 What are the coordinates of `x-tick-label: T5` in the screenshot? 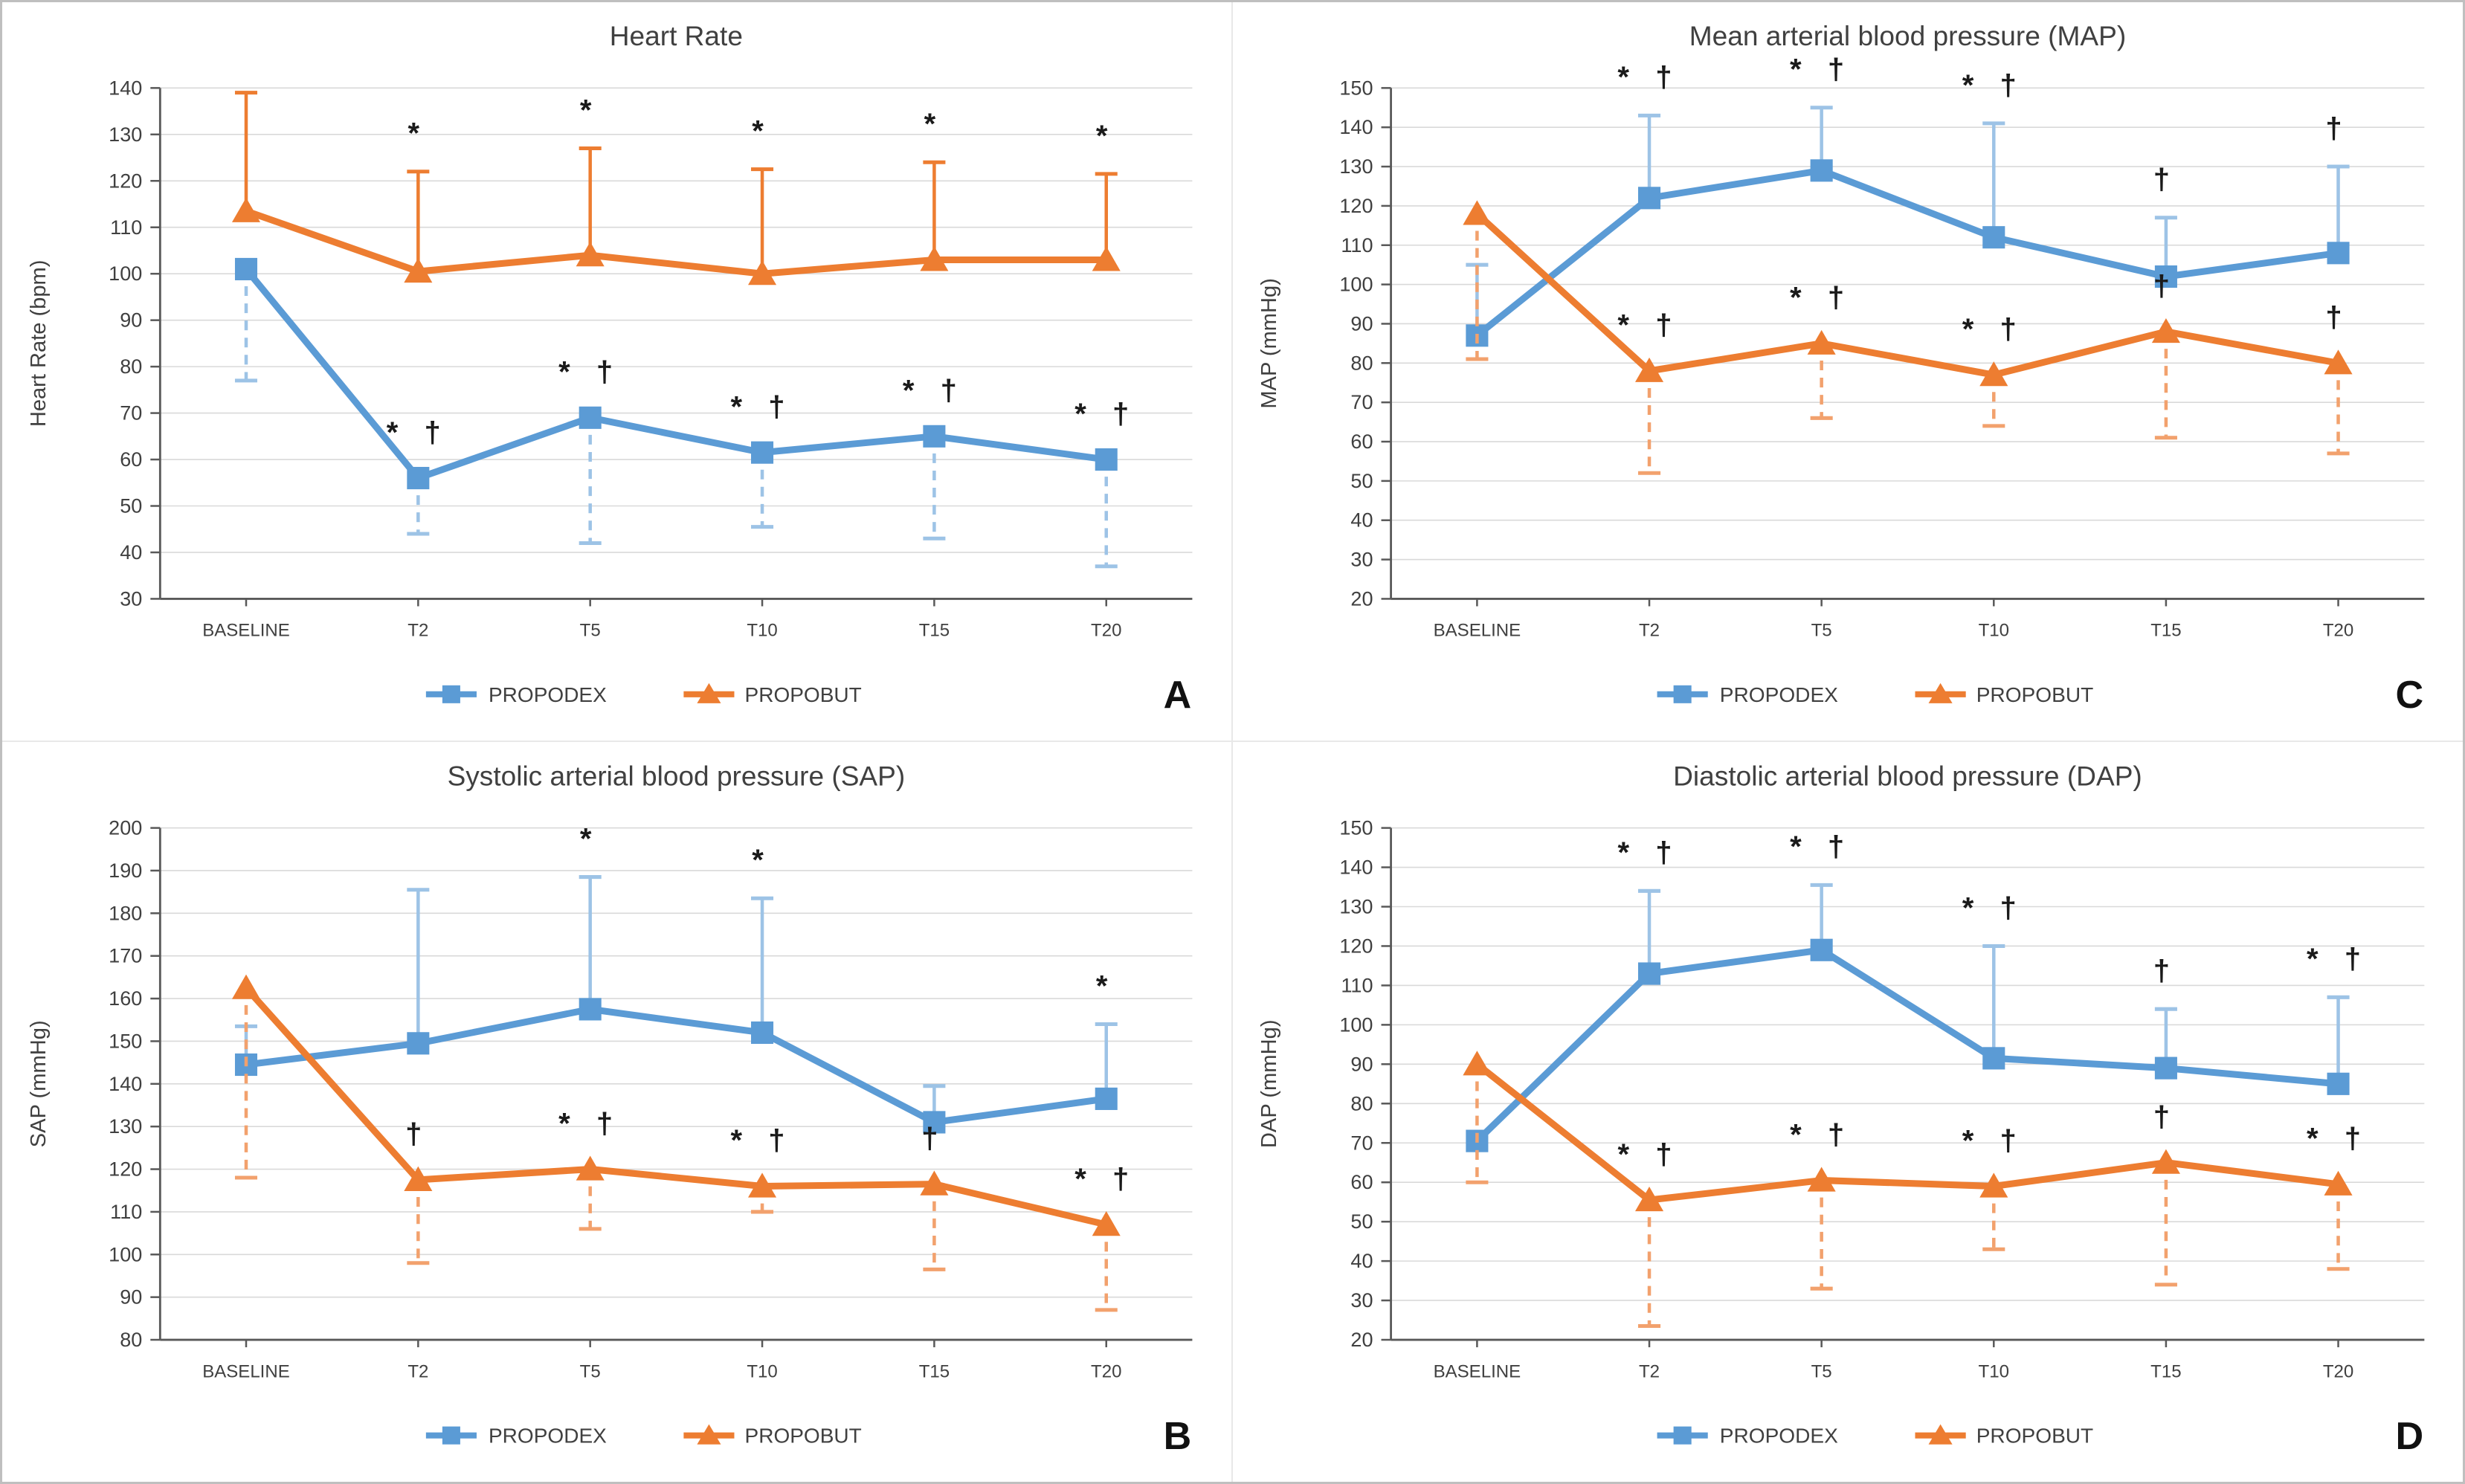 It's located at (1821, 631).